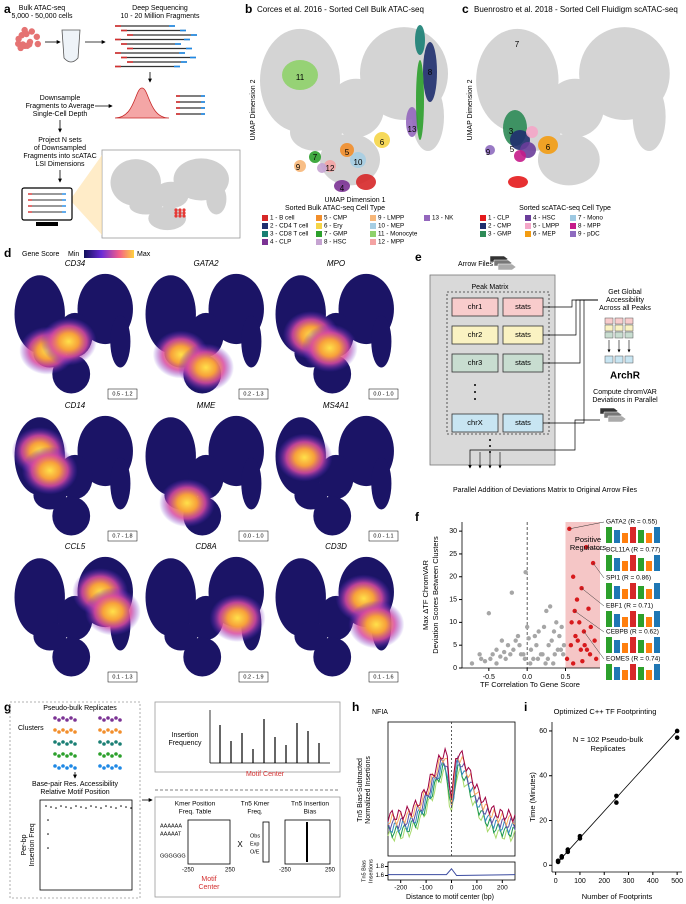 The height and width of the screenshot is (904, 686). Describe the element at coordinates (336, 263) in the screenshot. I see `gene-name: MPO` at that location.